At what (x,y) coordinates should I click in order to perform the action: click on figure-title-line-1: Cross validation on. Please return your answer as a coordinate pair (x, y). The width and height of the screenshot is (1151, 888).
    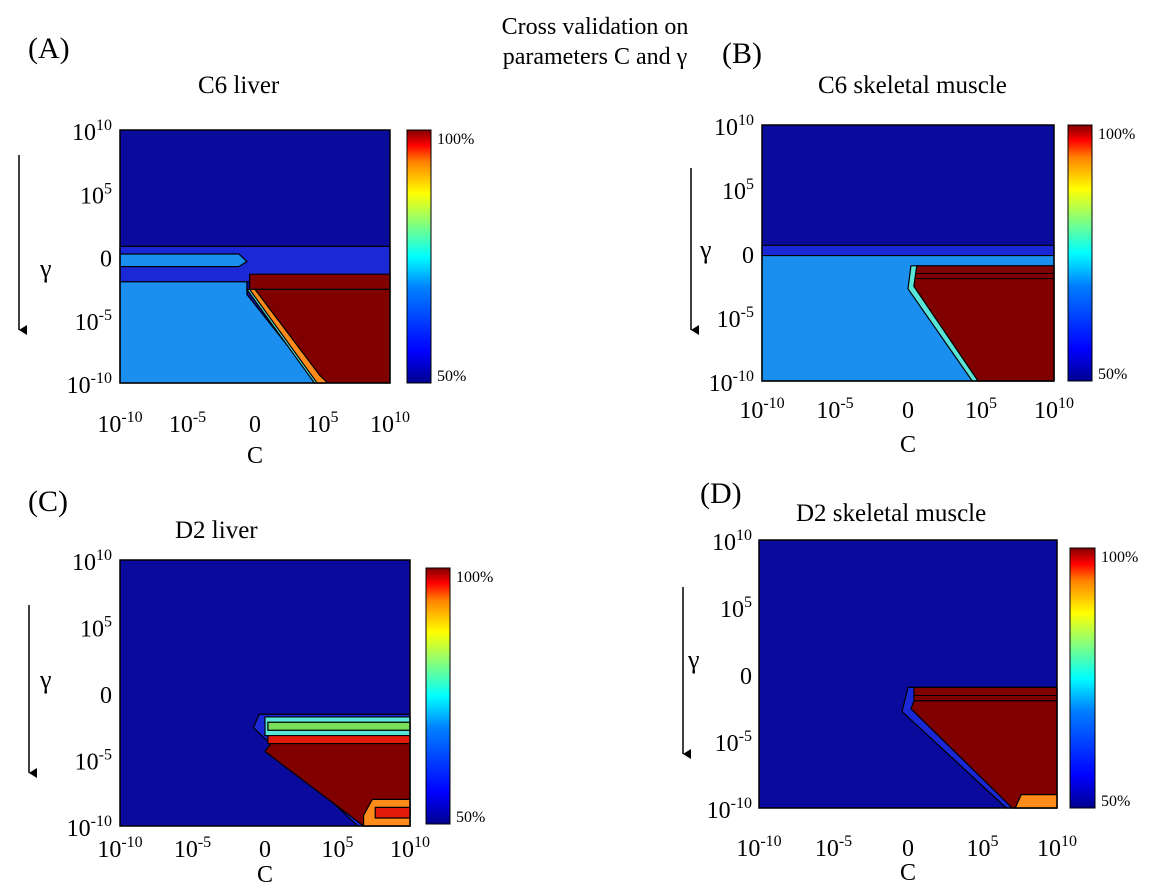
    Looking at the image, I should click on (595, 27).